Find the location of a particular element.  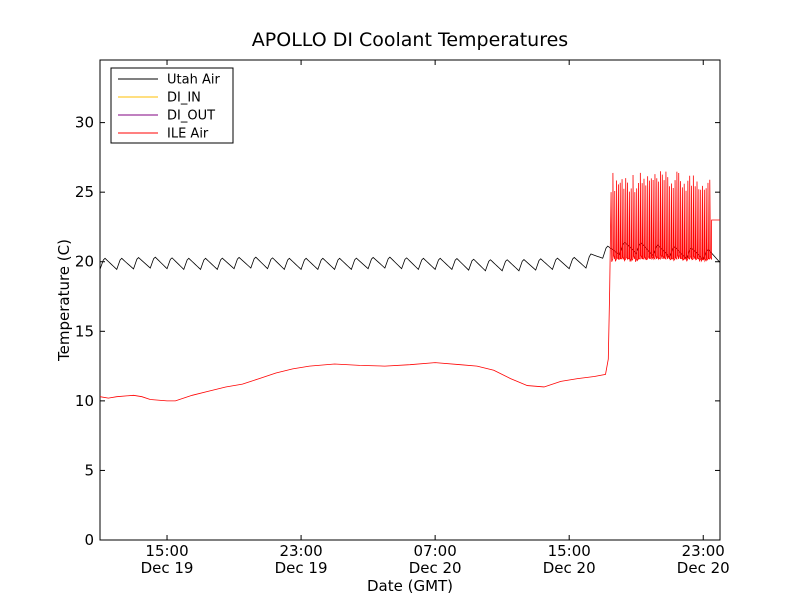

x-tick-label-time-0: 15:00 is located at coordinates (166, 551).